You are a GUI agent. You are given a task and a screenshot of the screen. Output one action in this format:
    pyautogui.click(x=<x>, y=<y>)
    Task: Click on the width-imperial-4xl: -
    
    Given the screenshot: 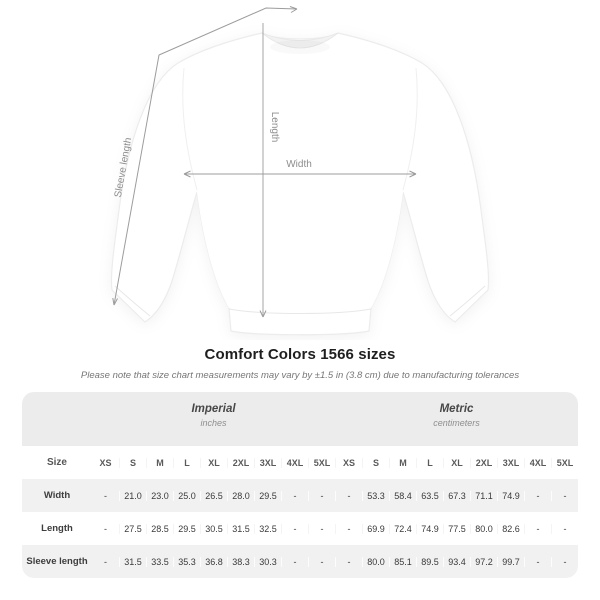 What is the action you would take?
    pyautogui.click(x=294, y=495)
    